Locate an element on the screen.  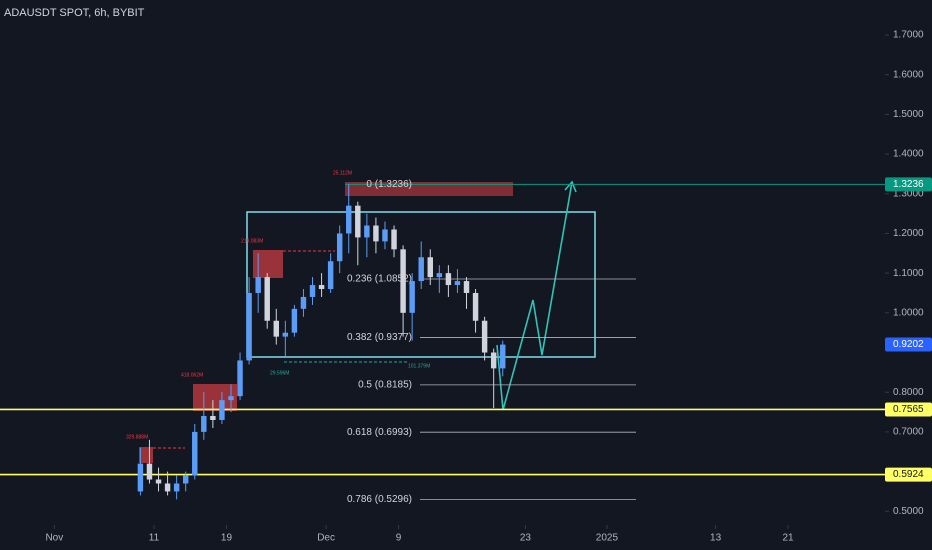
volume-label: 25.112M is located at coordinates (342, 173).